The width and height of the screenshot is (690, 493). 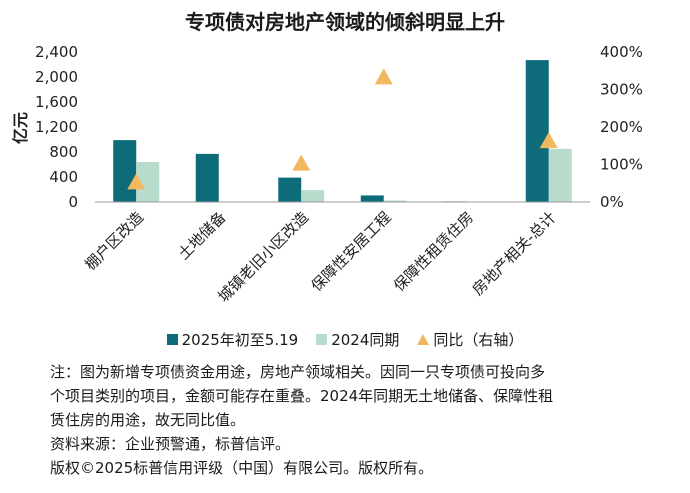 I want to click on legend-item-2025: 2025年初至5.19, so click(x=232, y=339).